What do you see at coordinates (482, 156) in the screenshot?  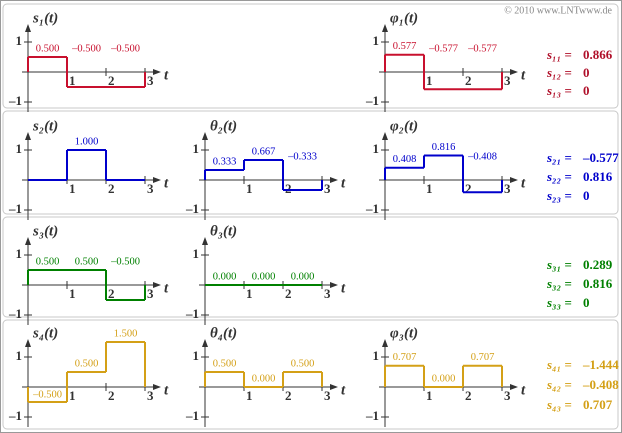 I see `value-label: –0.408` at bounding box center [482, 156].